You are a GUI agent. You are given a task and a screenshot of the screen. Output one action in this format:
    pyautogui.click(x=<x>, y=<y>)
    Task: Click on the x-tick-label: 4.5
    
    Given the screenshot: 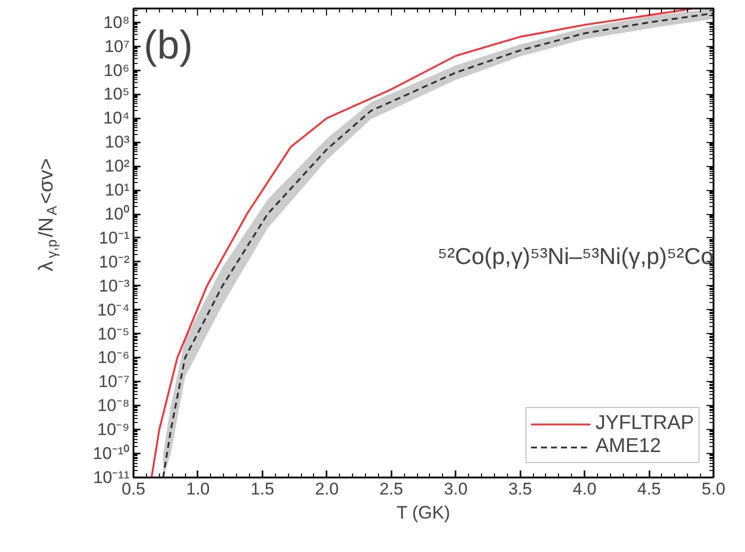 What is the action you would take?
    pyautogui.click(x=649, y=489)
    